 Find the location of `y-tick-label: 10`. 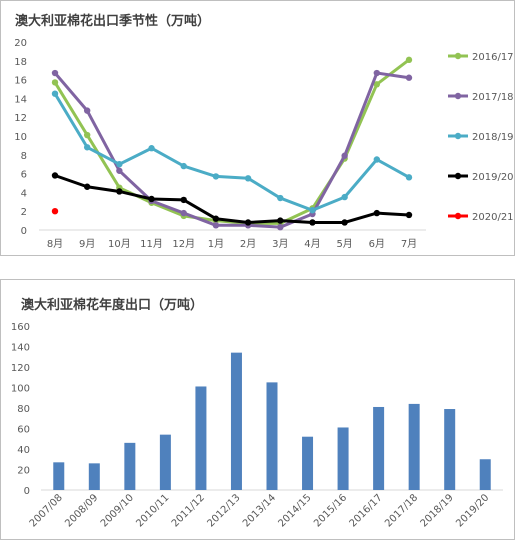

y-tick-label: 10 is located at coordinates (20, 137).